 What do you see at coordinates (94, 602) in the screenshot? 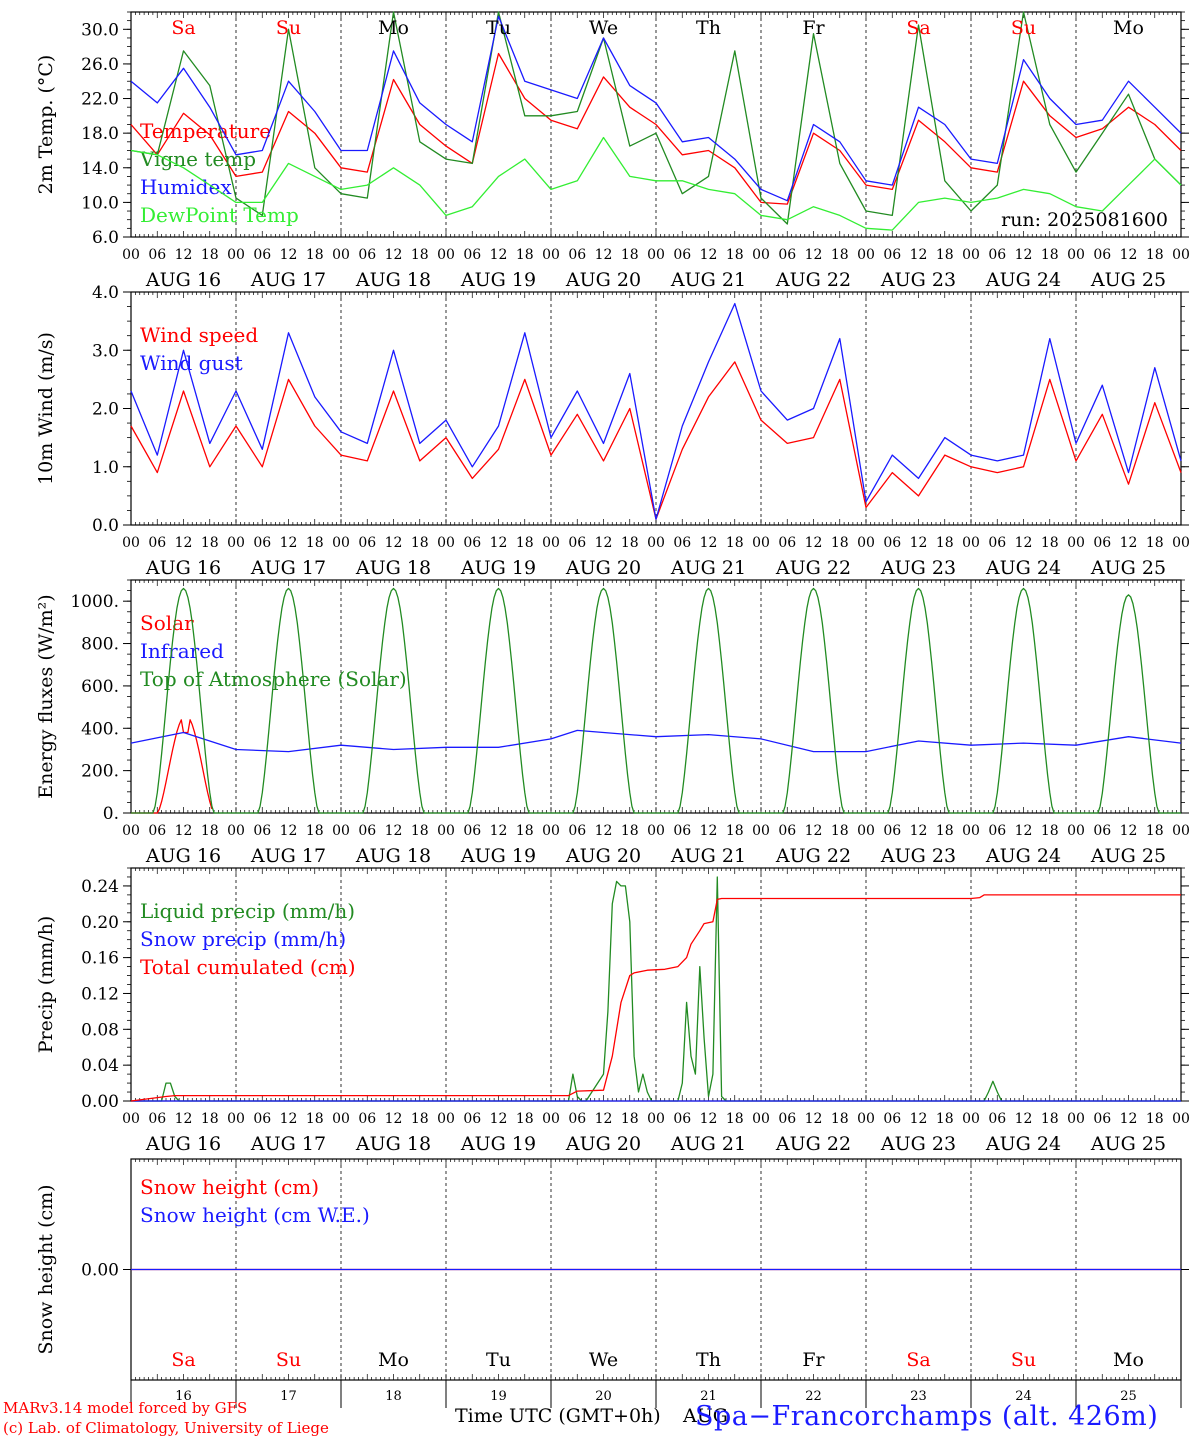
I see `y-tick-label: 1000.` at bounding box center [94, 602].